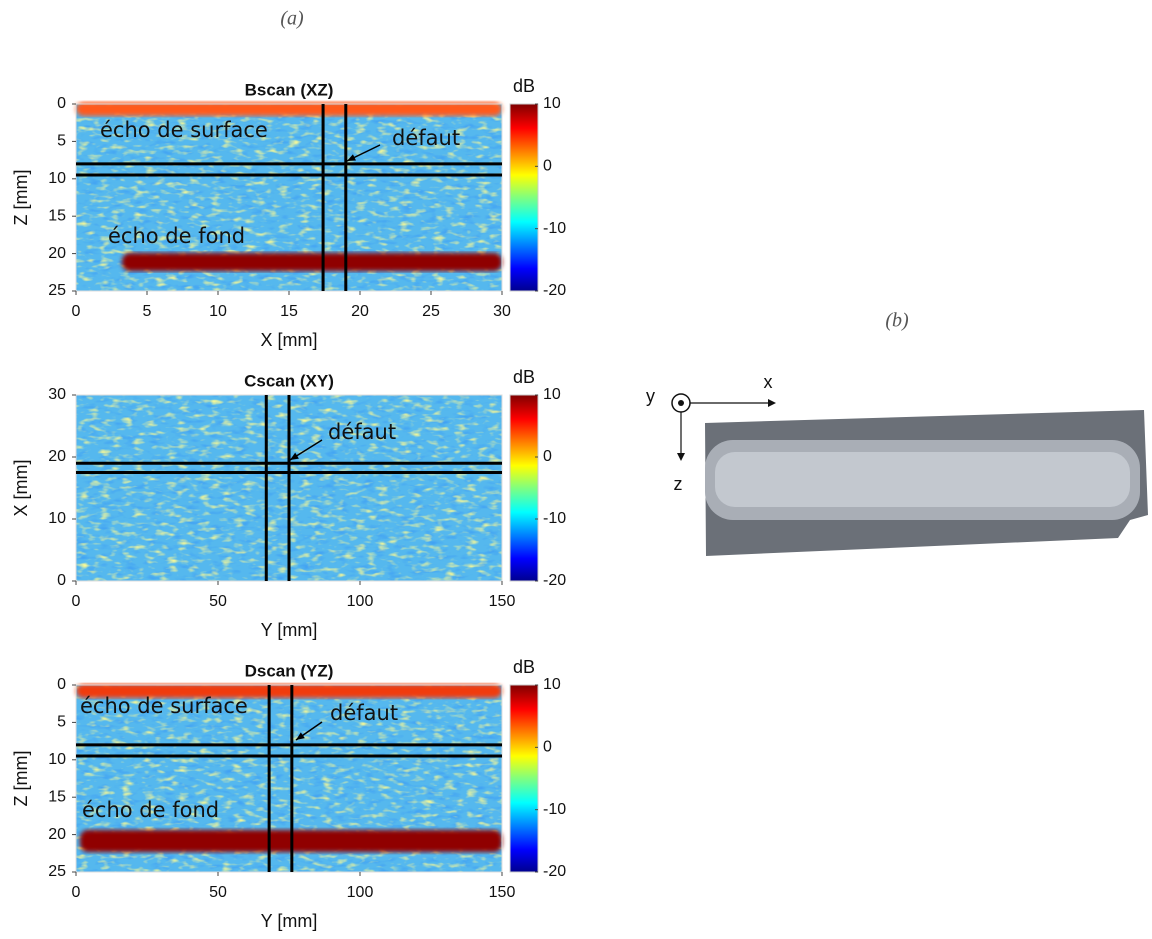 This screenshot has height=939, width=1152. I want to click on chart-title: Bscan (XZ), so click(289, 89).